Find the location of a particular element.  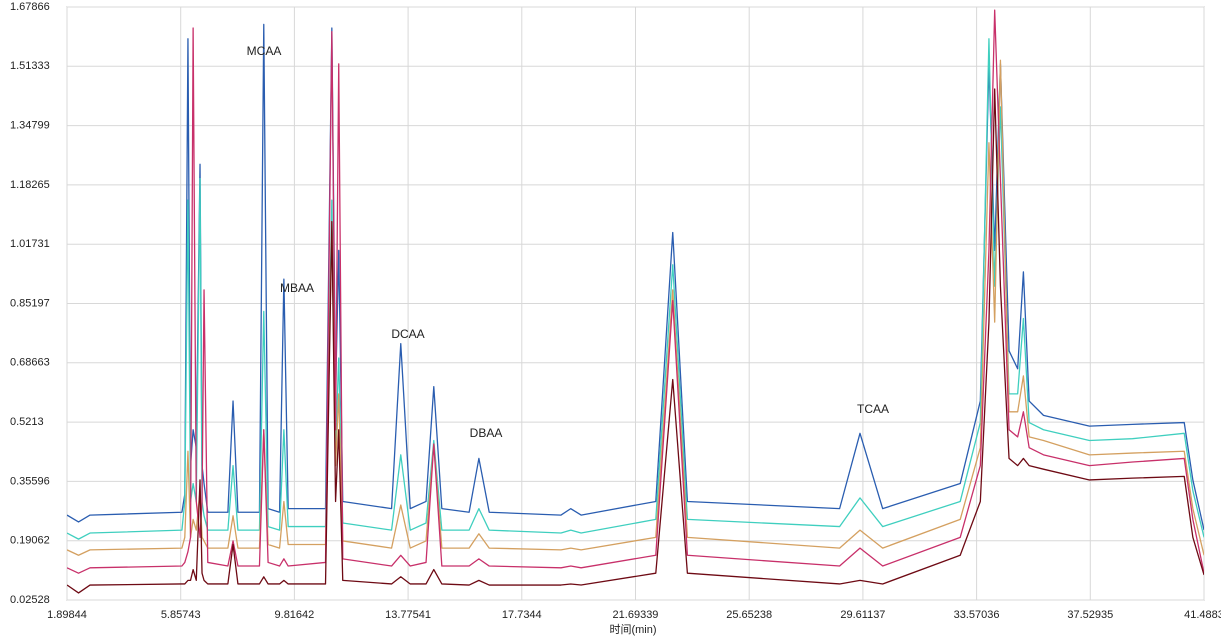

y-tick-label: 0.68663 is located at coordinates (30, 363).